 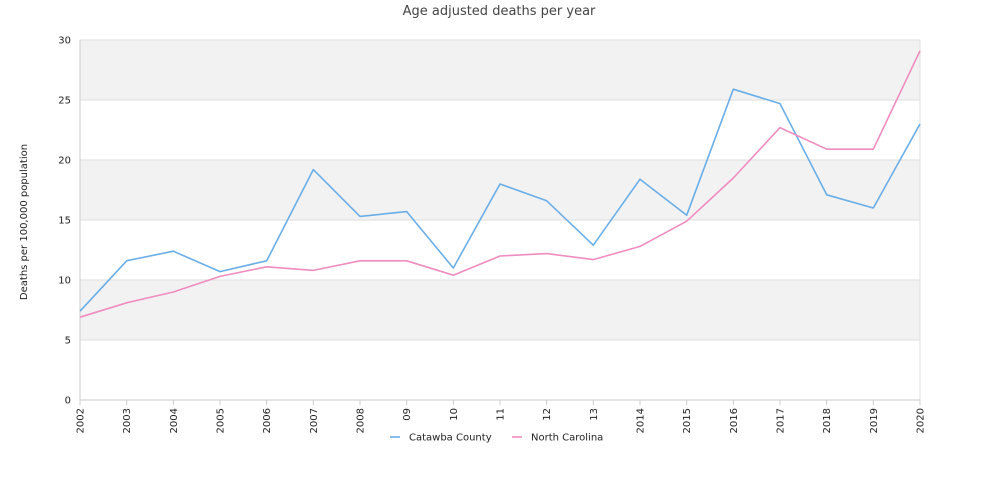 What do you see at coordinates (81, 420) in the screenshot?
I see `x-tick-label: 2002` at bounding box center [81, 420].